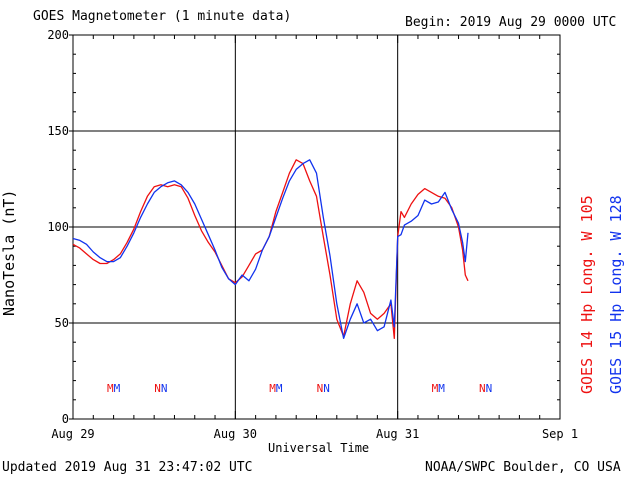 The width and height of the screenshot is (640, 480). I want to click on x-tick-label: Aug 29, so click(72, 434).